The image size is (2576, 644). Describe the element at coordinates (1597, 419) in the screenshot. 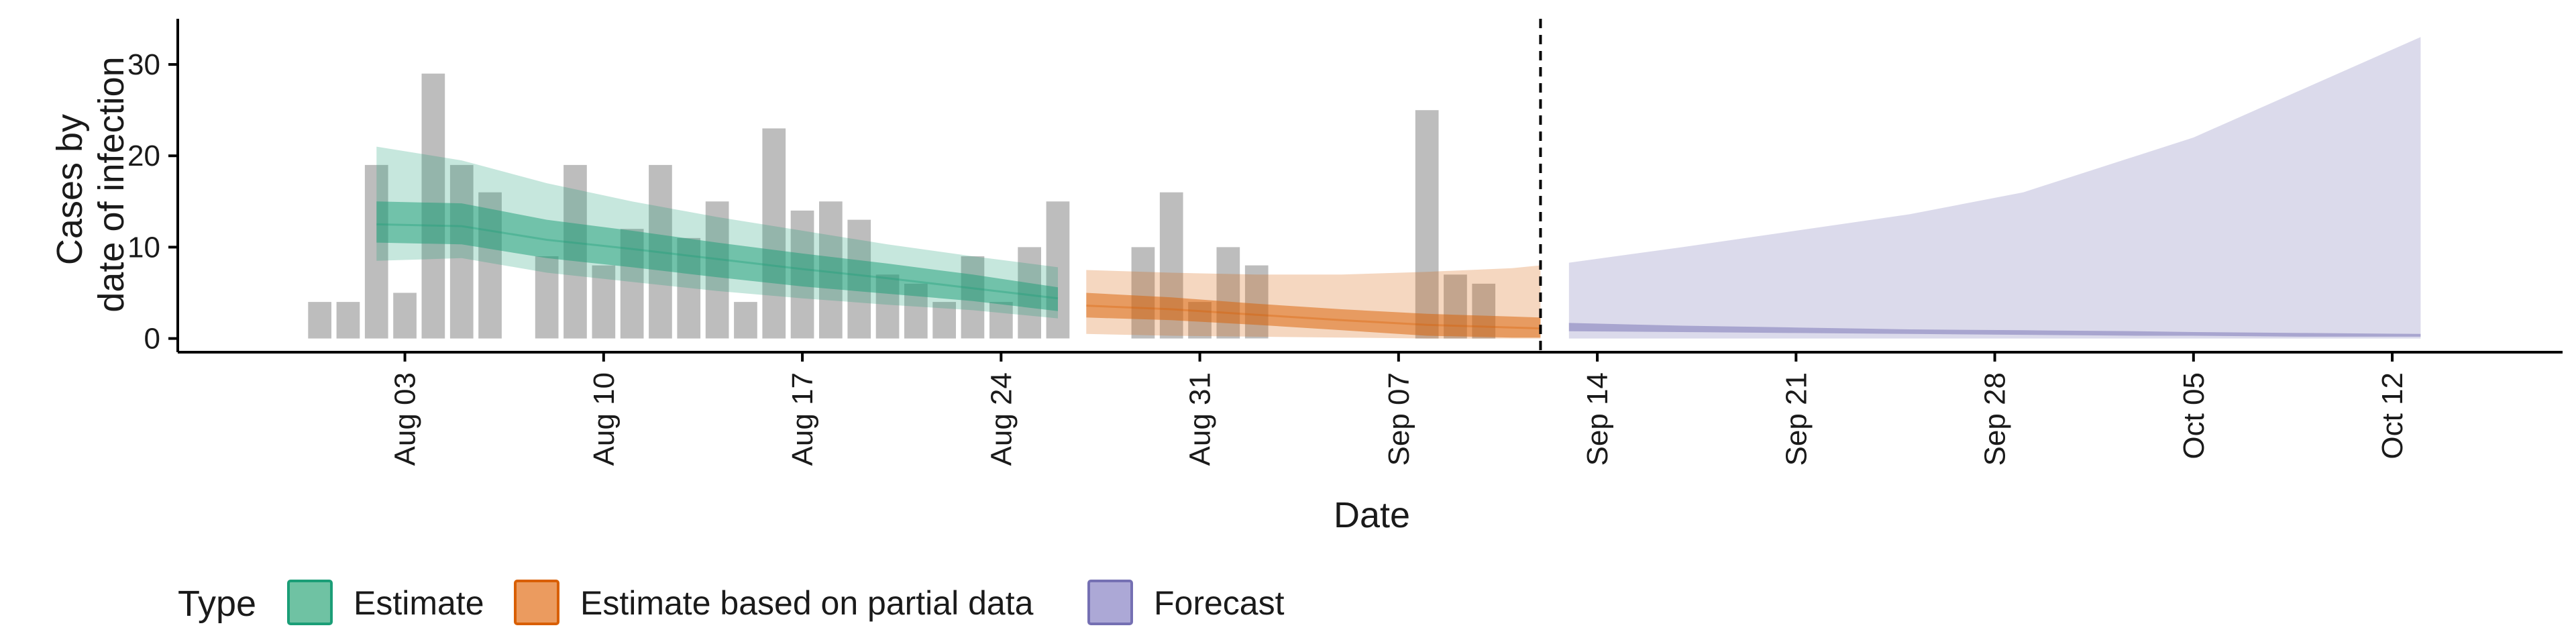

I see `x-tick-label: Sep 14` at that location.